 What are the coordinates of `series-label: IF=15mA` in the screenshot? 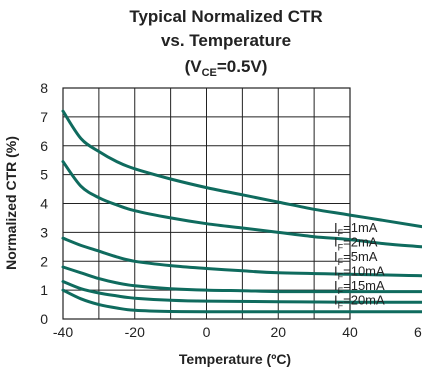 It's located at (359, 287).